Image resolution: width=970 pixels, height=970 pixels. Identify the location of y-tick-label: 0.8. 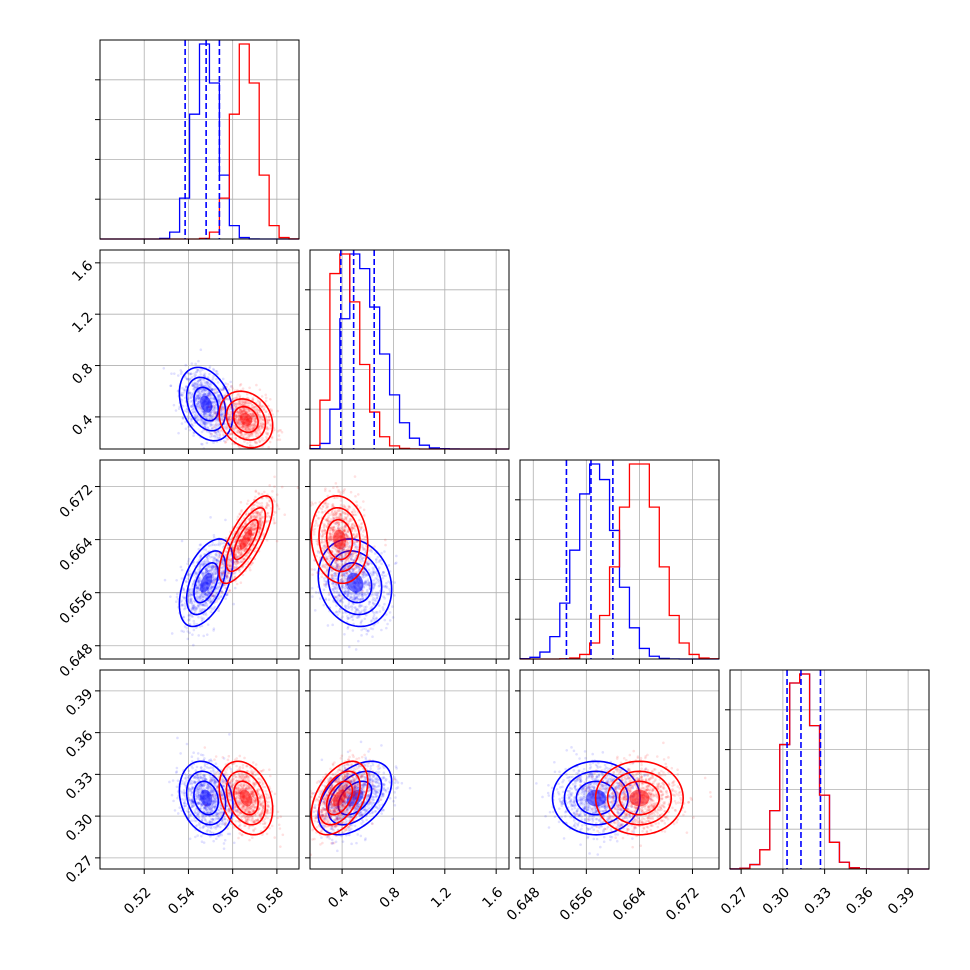
(82, 374).